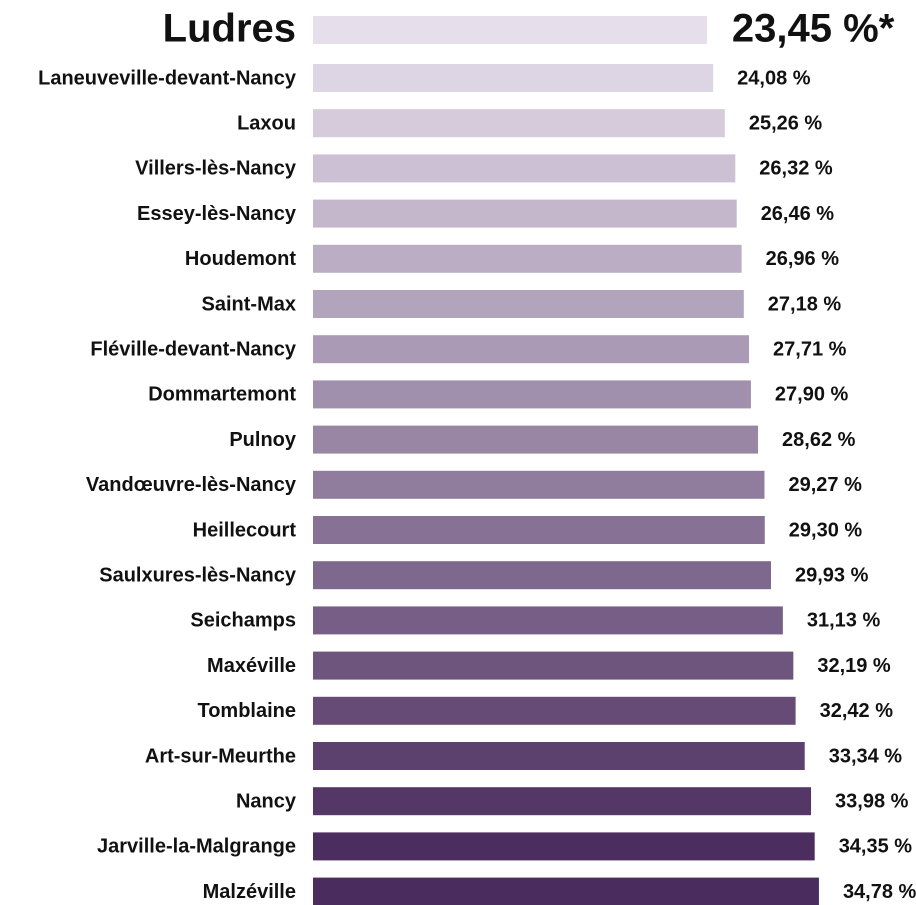 The image size is (916, 905). Describe the element at coordinates (249, 304) in the screenshot. I see `category-label: Saint-Max` at that location.